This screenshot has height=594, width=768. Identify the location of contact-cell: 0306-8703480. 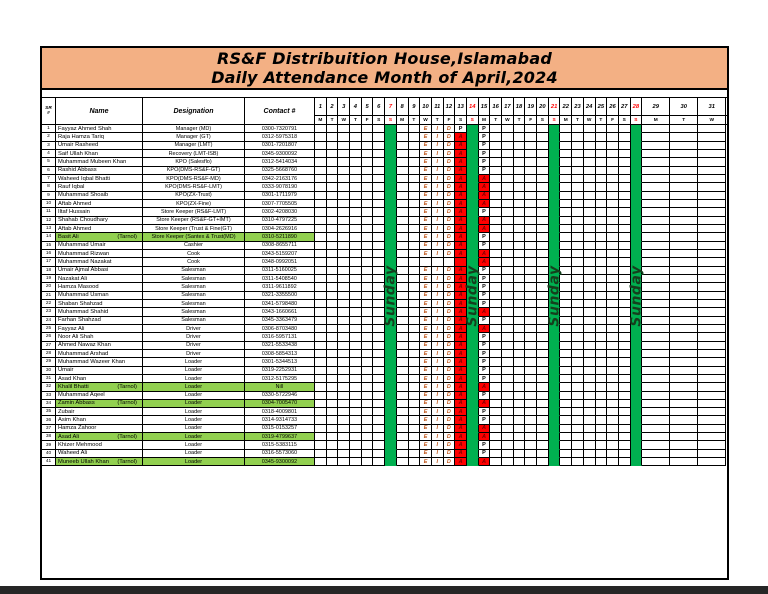
(280, 329).